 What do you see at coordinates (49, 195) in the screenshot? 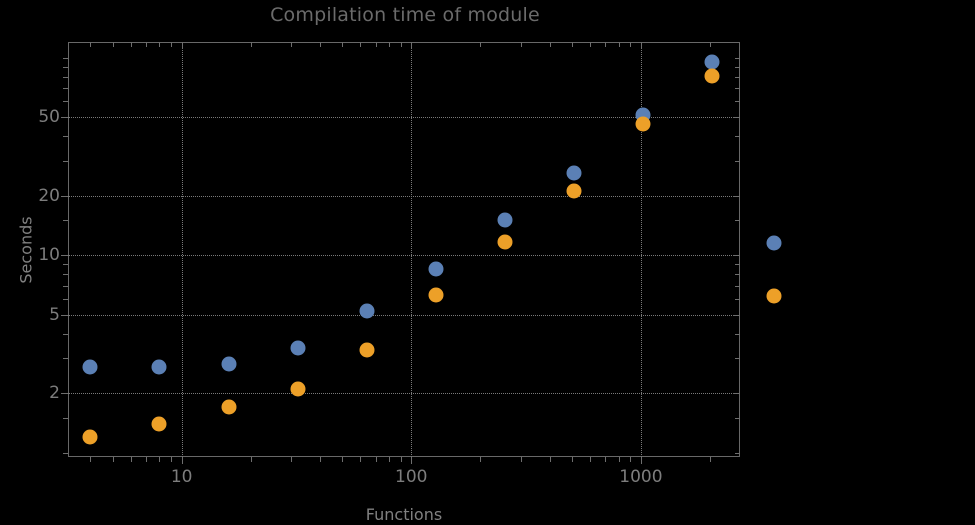
I see `y-axis-tick-label: 20` at bounding box center [49, 195].